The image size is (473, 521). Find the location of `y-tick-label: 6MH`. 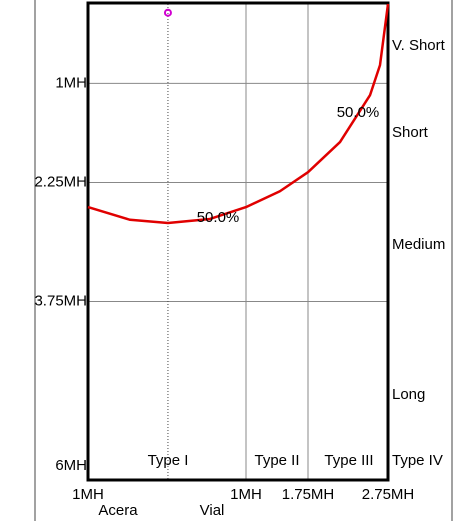

y-tick-label: 6MH is located at coordinates (71, 465).